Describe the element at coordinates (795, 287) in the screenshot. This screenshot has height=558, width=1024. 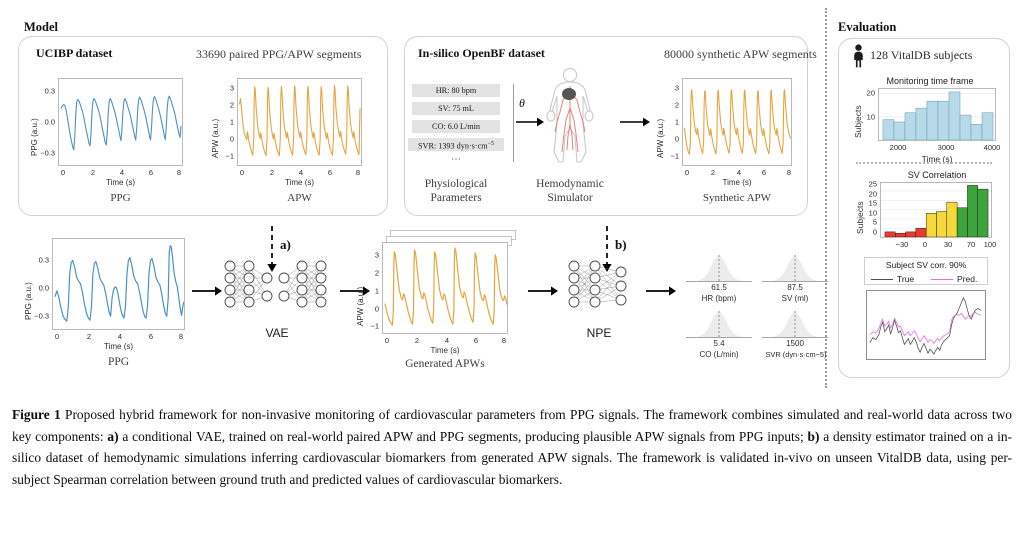
I see `sv-posterior-value: 87.5` at that location.